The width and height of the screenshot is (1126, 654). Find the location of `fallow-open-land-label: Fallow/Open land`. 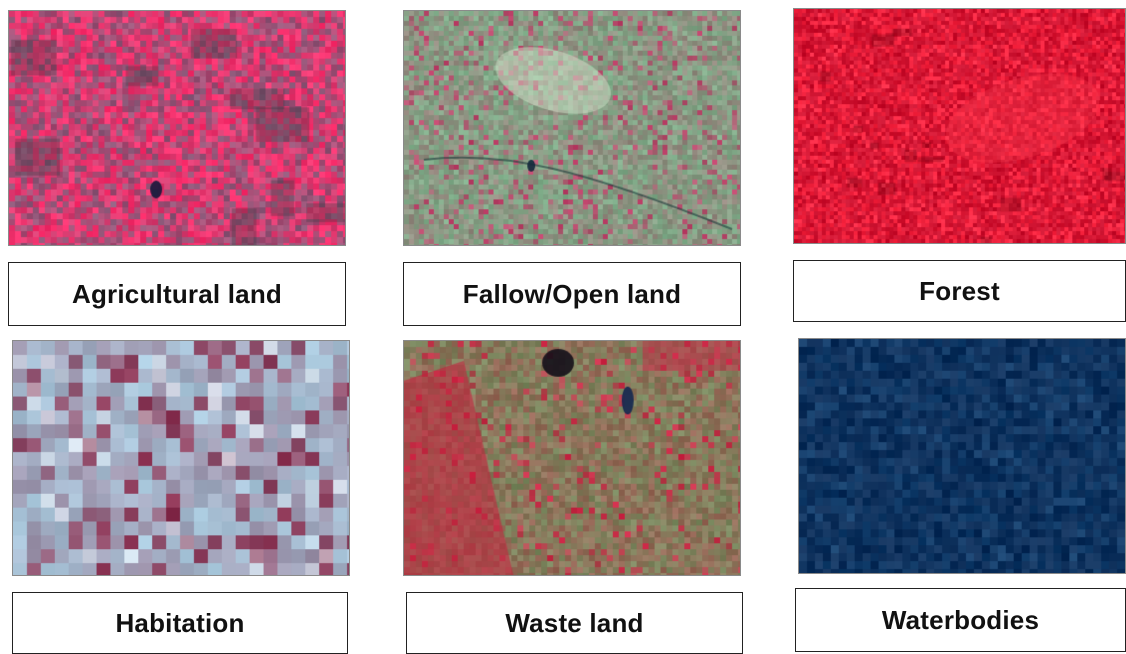

fallow-open-land-label: Fallow/Open land is located at coordinates (572, 294).